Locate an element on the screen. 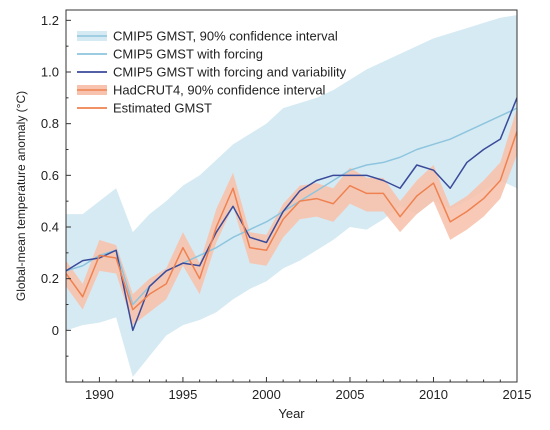  y-axis-label: Global-mean temperature anomaly (°C) is located at coordinates (21, 196).